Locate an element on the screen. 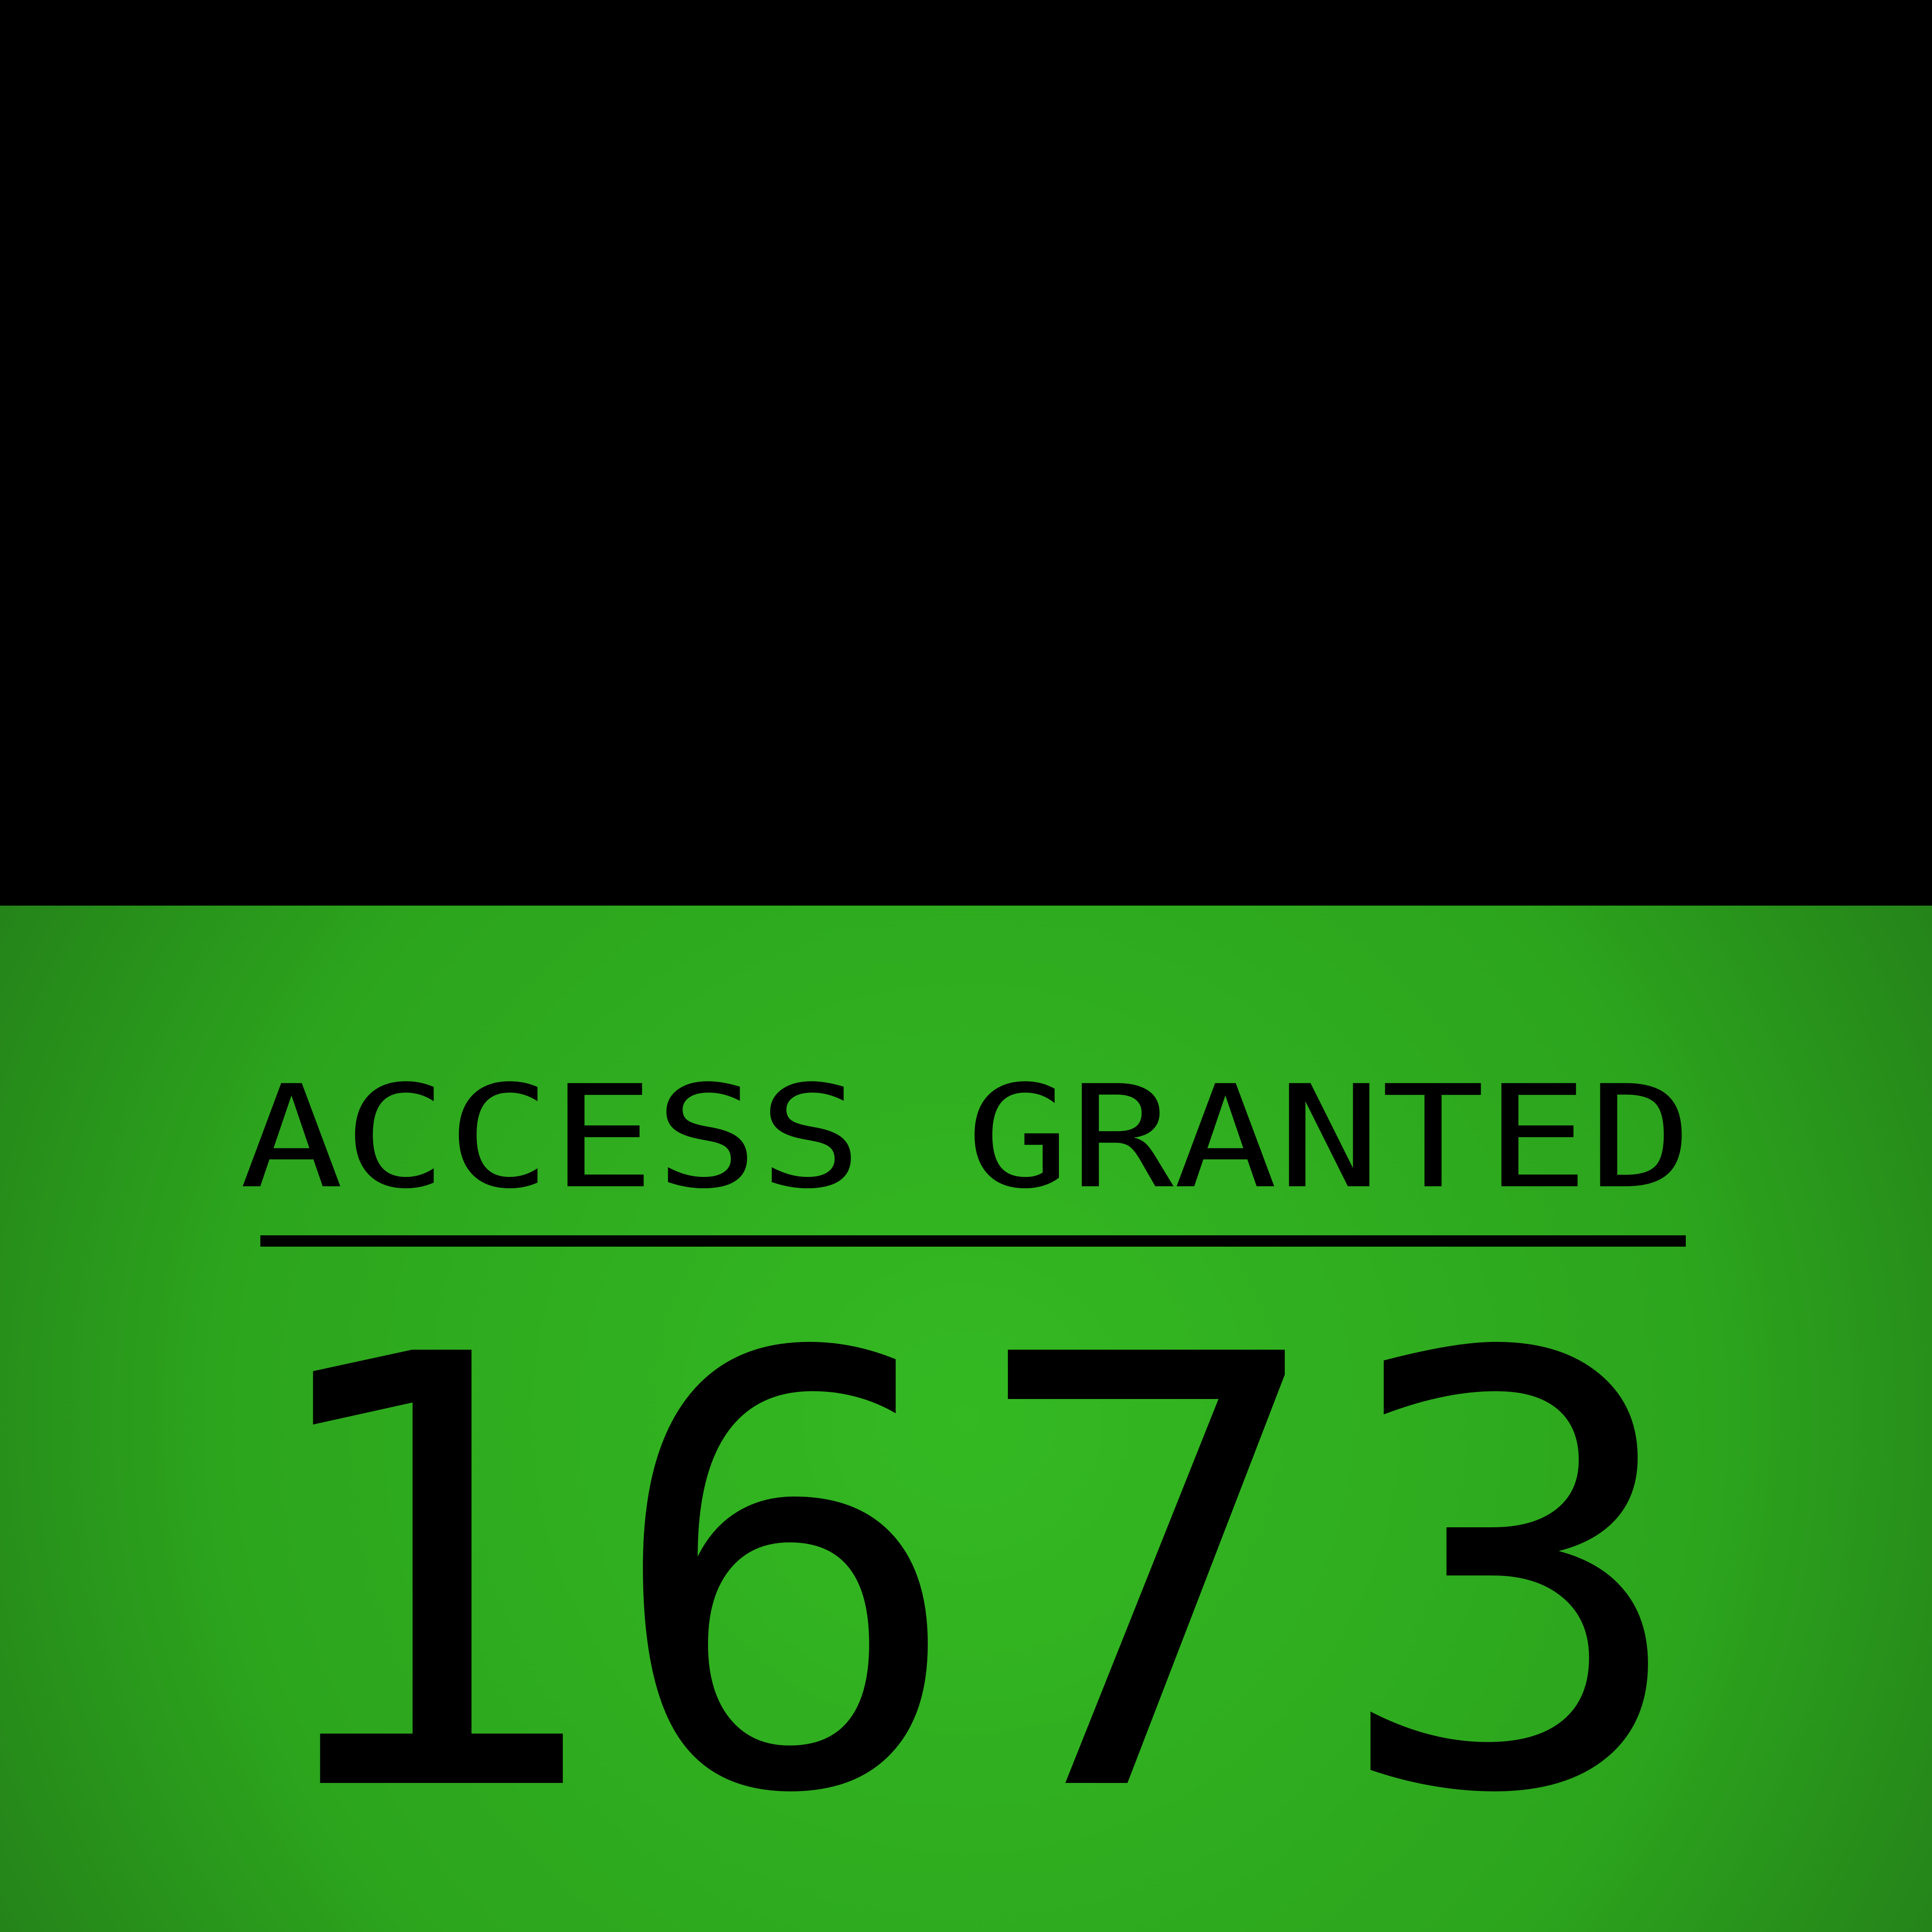 The image size is (1932, 1932). access-granted-message: ACCESS GRANTED is located at coordinates (966, 1138).